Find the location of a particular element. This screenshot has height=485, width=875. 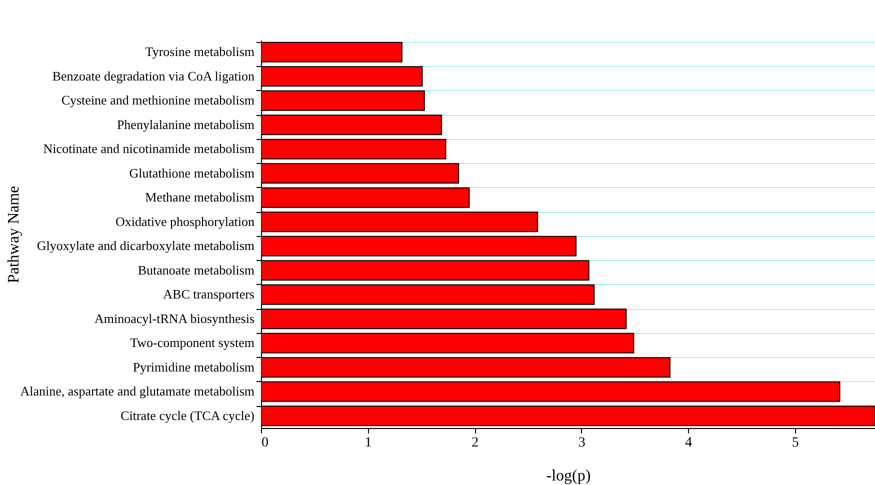

y-tick-label: Cysteine and methionine metabolism is located at coordinates (157, 100).